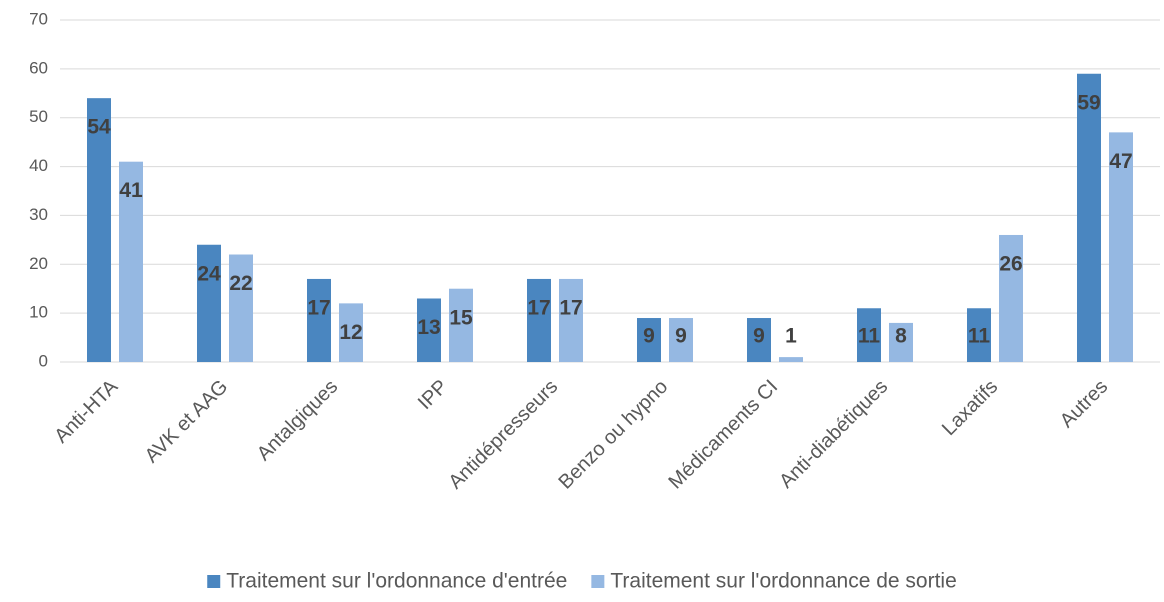  I want to click on data-label: 15, so click(461, 317).